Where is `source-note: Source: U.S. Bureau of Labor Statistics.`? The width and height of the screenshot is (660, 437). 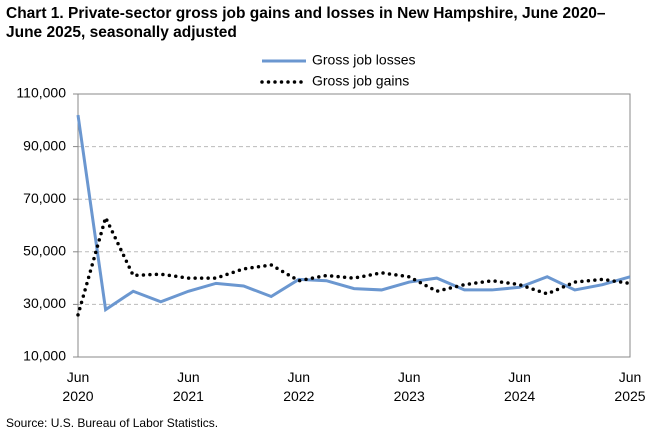 source-note: Source: U.S. Bureau of Labor Statistics. is located at coordinates (112, 423).